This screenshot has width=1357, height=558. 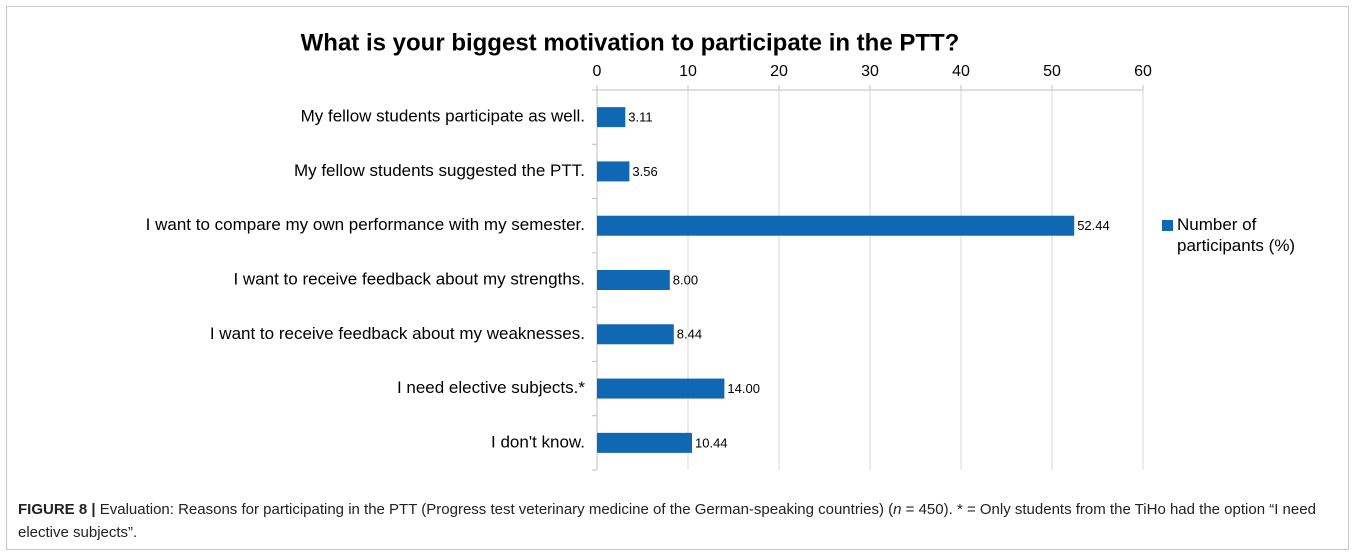 I want to click on x-tick-label: 50, so click(x=1052, y=71).